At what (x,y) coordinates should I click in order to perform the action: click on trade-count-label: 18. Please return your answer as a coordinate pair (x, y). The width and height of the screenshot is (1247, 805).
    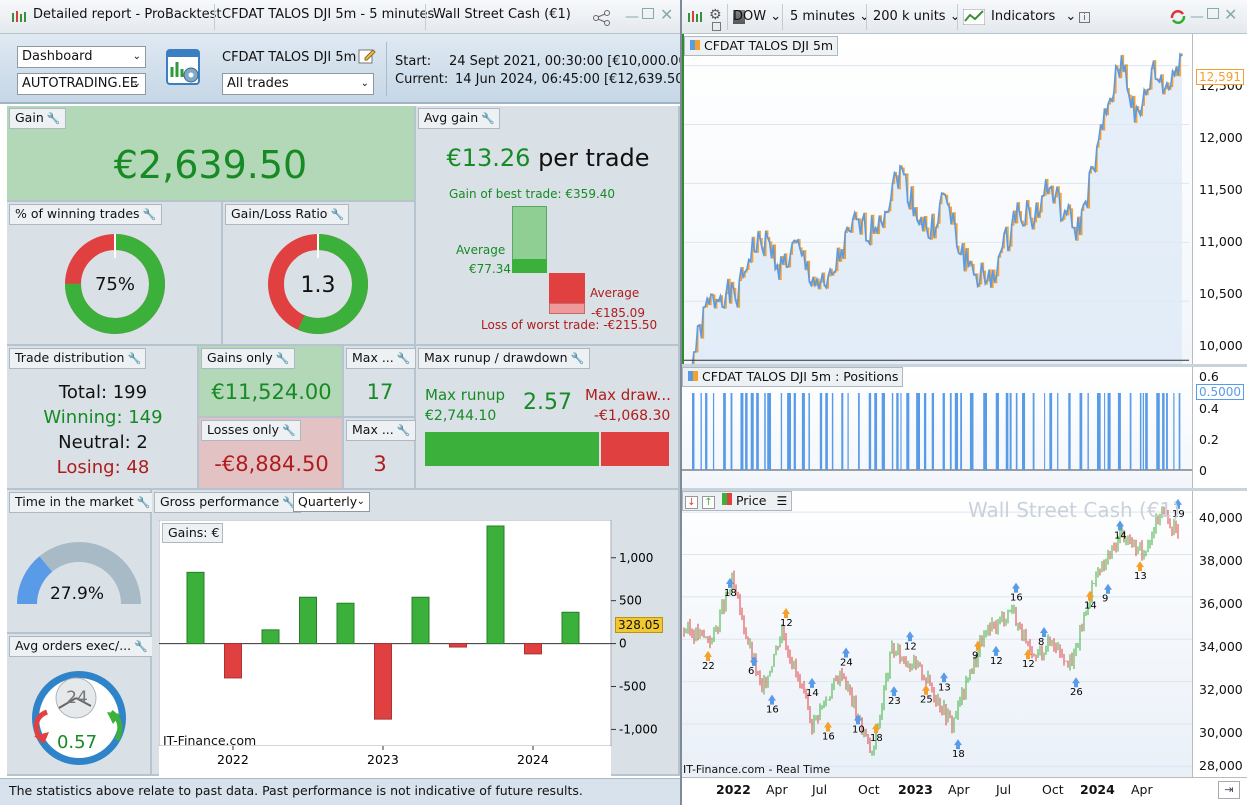
    Looking at the image, I should click on (730, 593).